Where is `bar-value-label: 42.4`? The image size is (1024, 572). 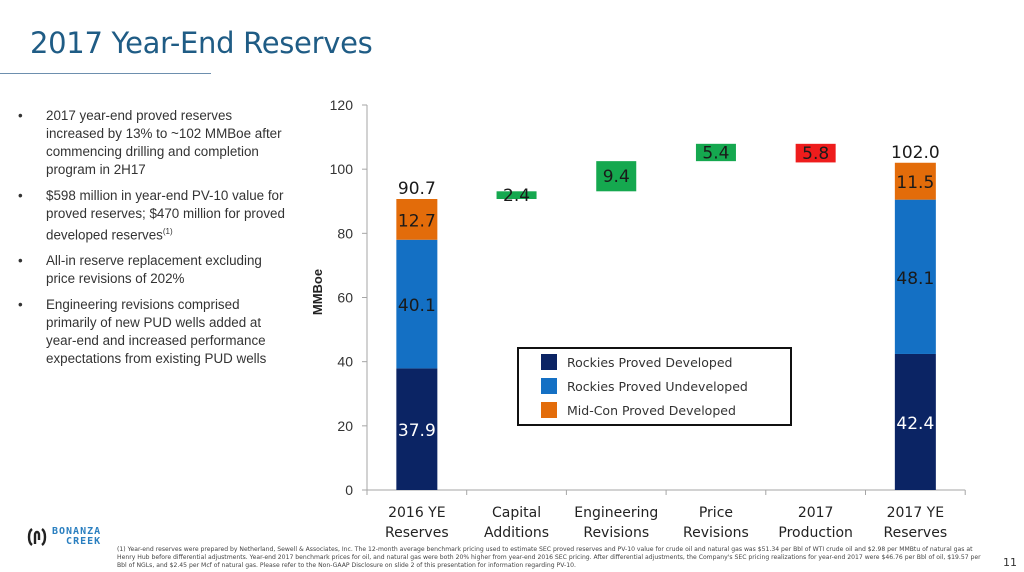
bar-value-label: 42.4 is located at coordinates (915, 424).